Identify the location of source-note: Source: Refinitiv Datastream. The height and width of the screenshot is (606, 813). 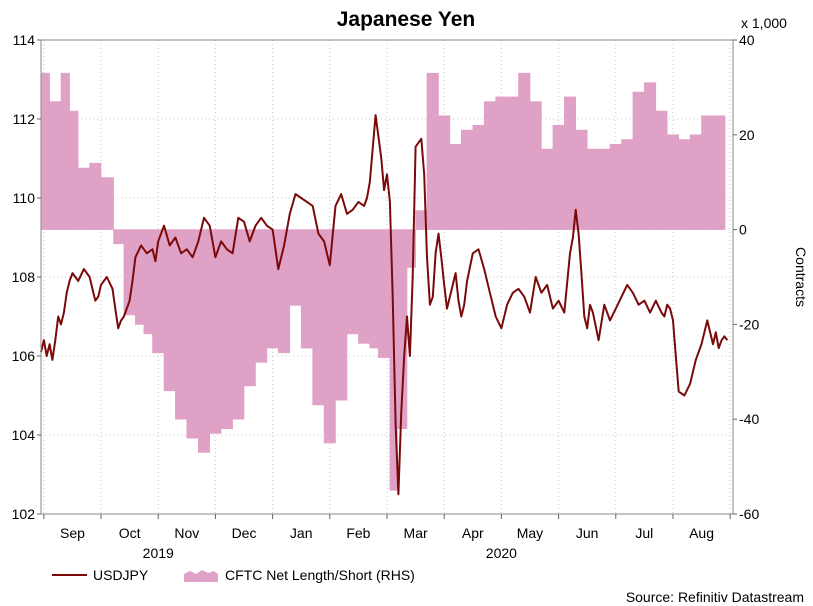
(715, 597).